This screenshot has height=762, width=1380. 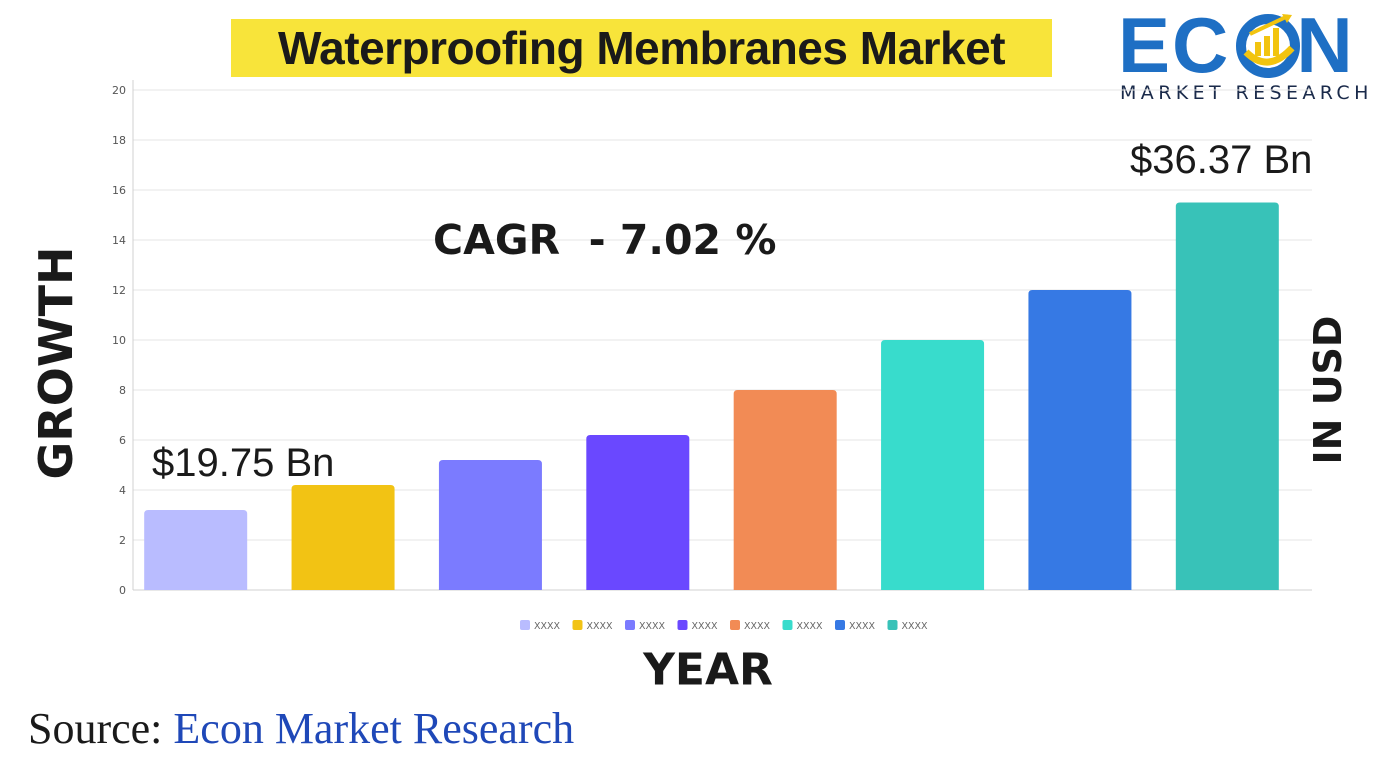 I want to click on start-value-label: $19.75 Bn, so click(x=243, y=463).